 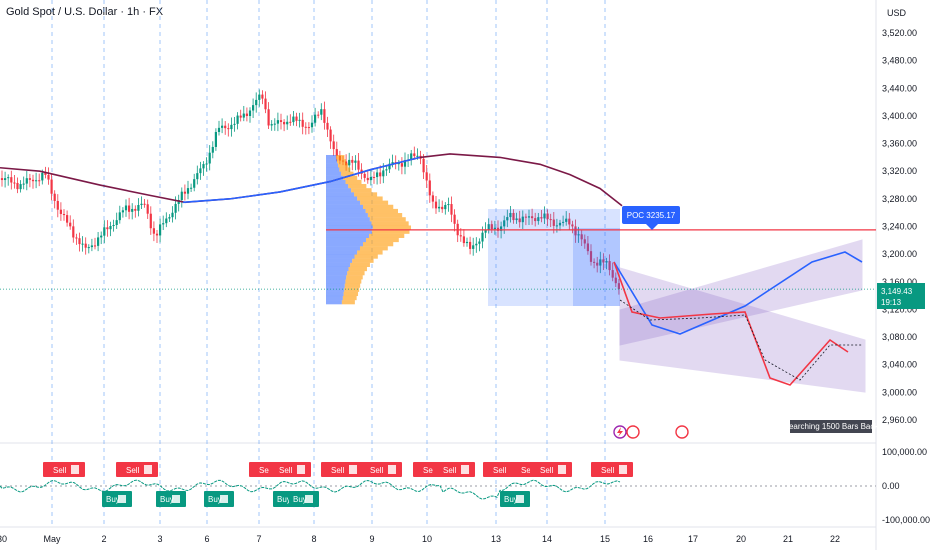 What do you see at coordinates (547, 539) in the screenshot?
I see `x-tick-label: 14` at bounding box center [547, 539].